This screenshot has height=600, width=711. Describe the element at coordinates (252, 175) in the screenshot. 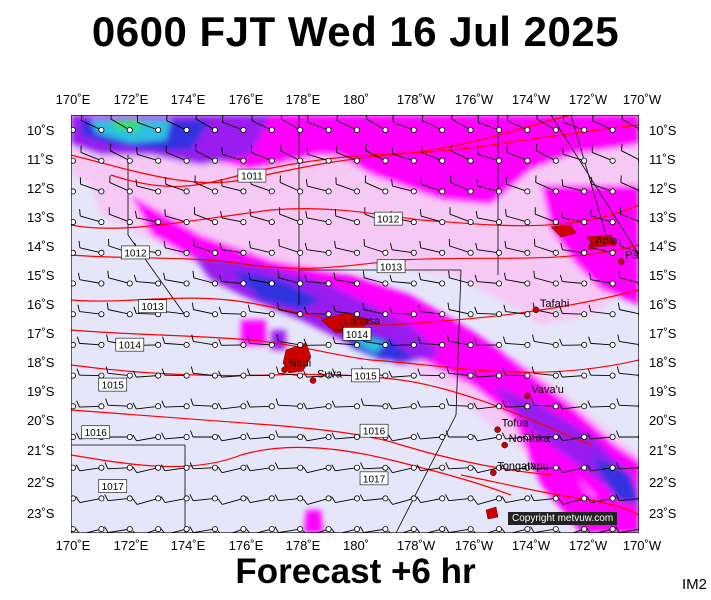

I see `isobar-label: 1011` at that location.